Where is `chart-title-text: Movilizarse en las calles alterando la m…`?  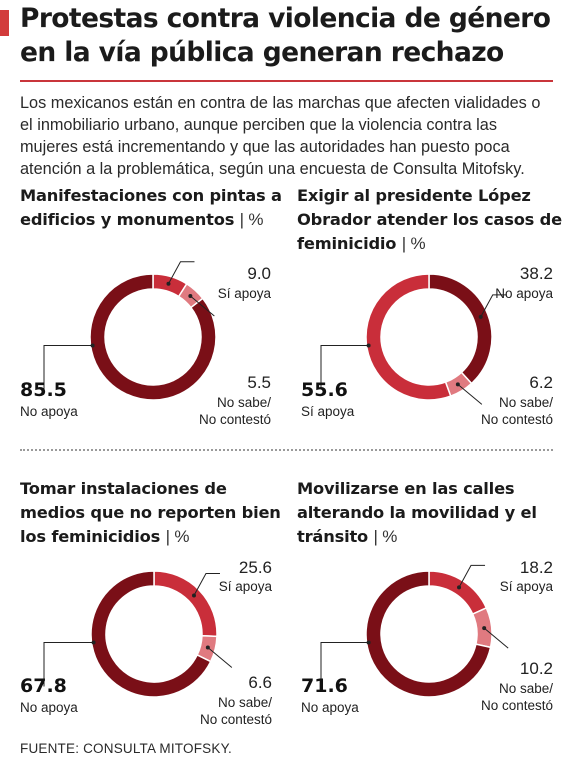
chart-title-text: Movilizarse en las calles alterando la m… is located at coordinates (417, 512).